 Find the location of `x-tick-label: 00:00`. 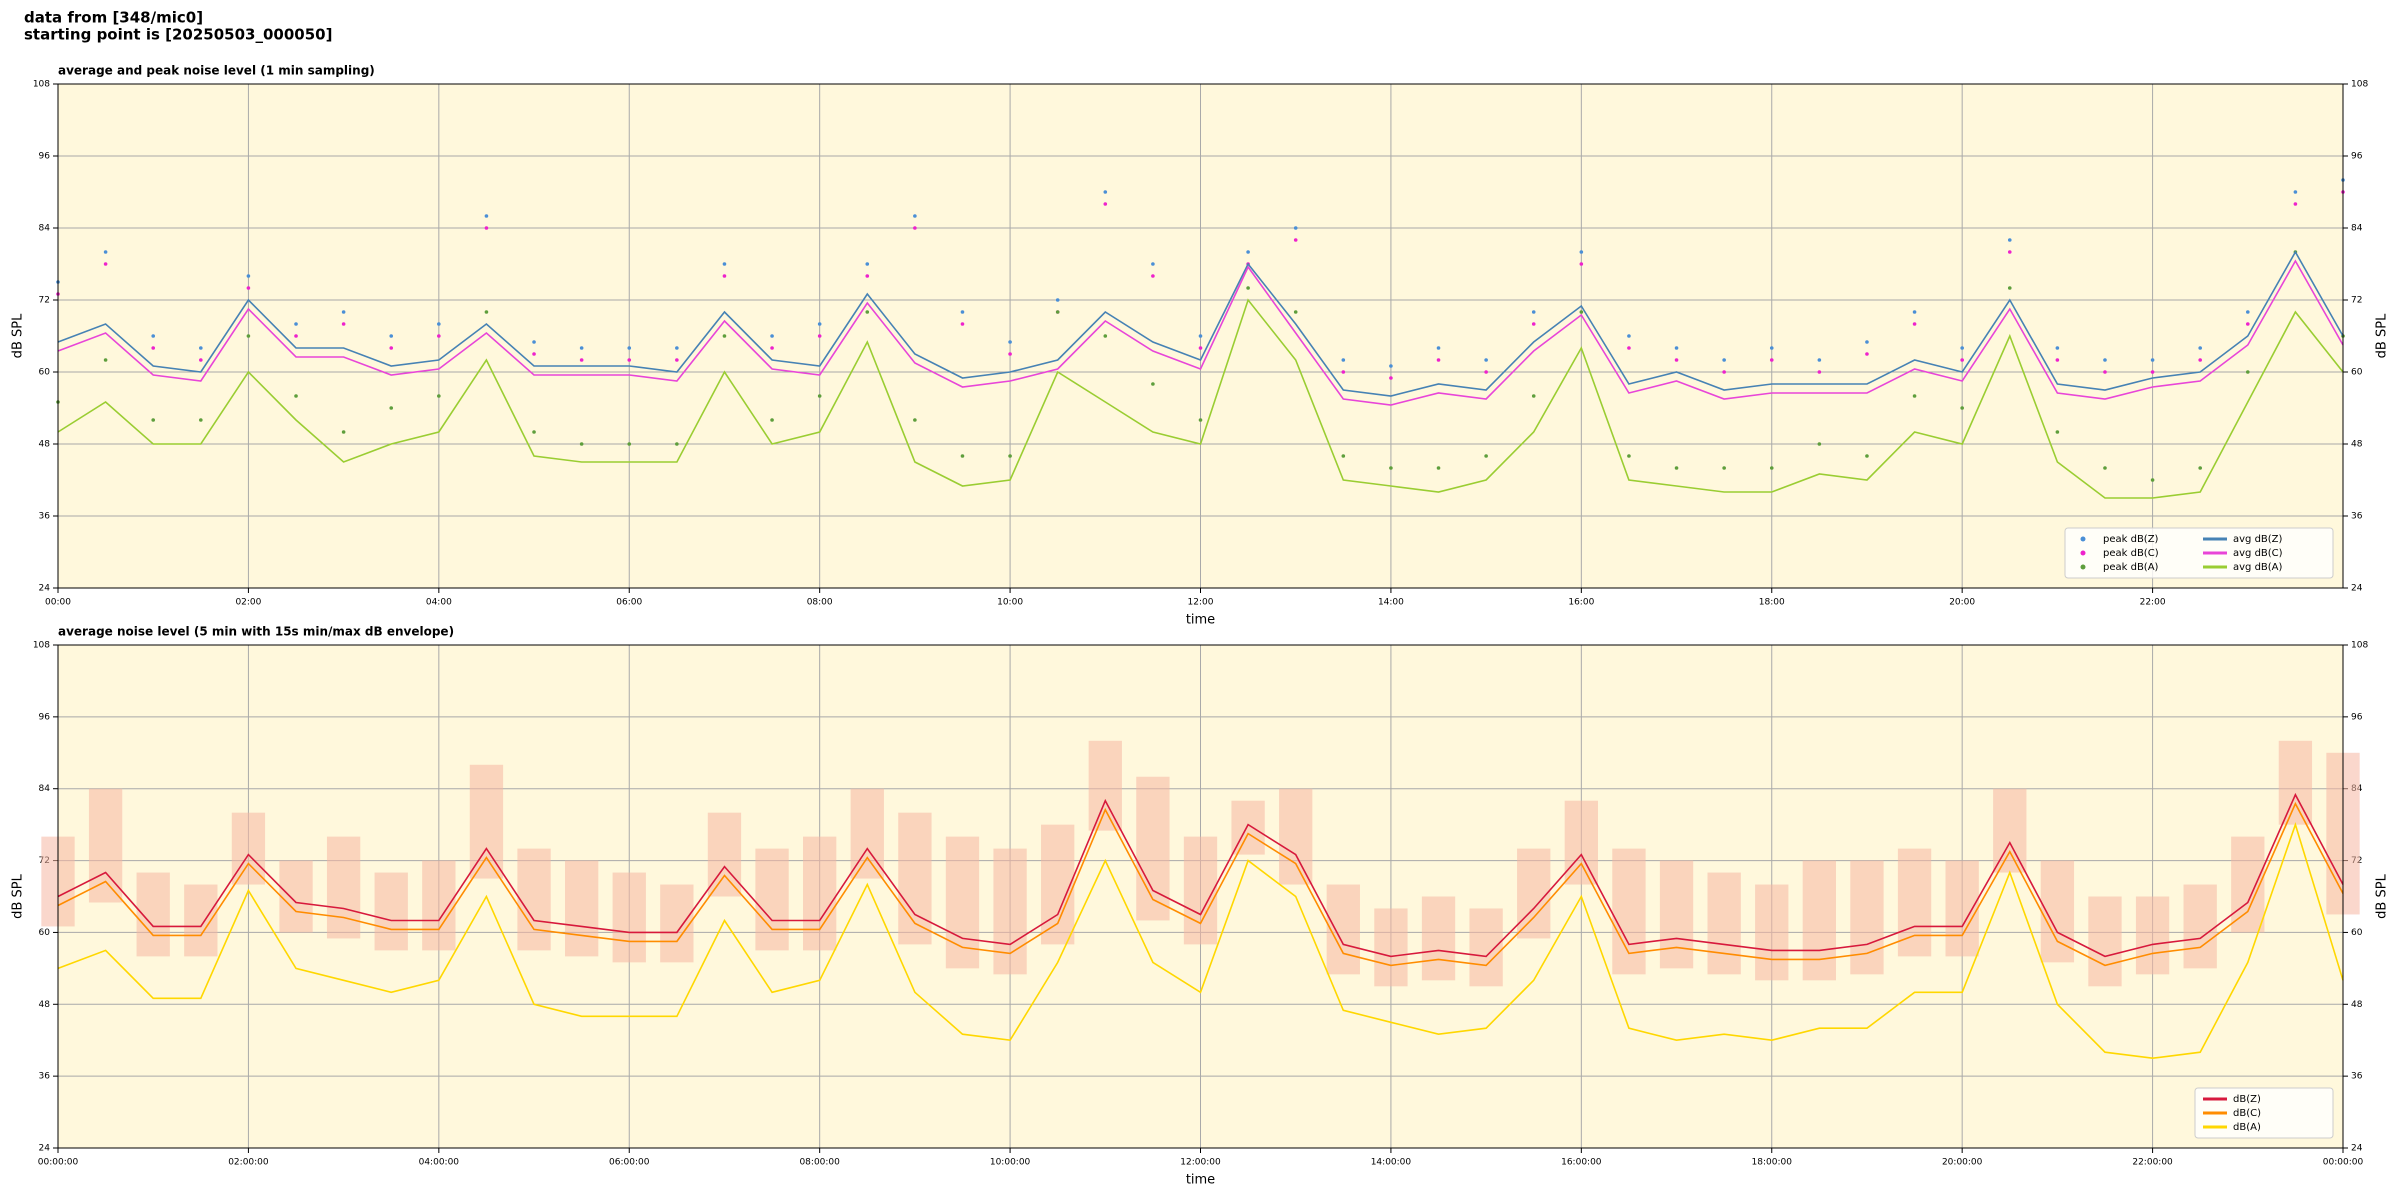

x-tick-label: 00:00 is located at coordinates (58, 603).